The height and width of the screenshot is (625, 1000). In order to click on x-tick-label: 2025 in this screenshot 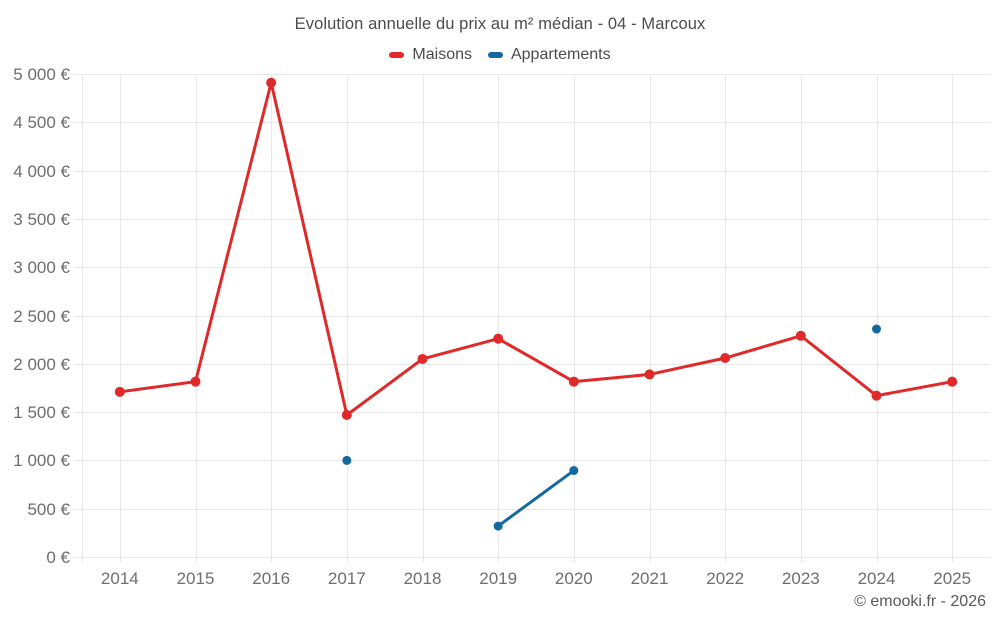, I will do `click(952, 578)`.